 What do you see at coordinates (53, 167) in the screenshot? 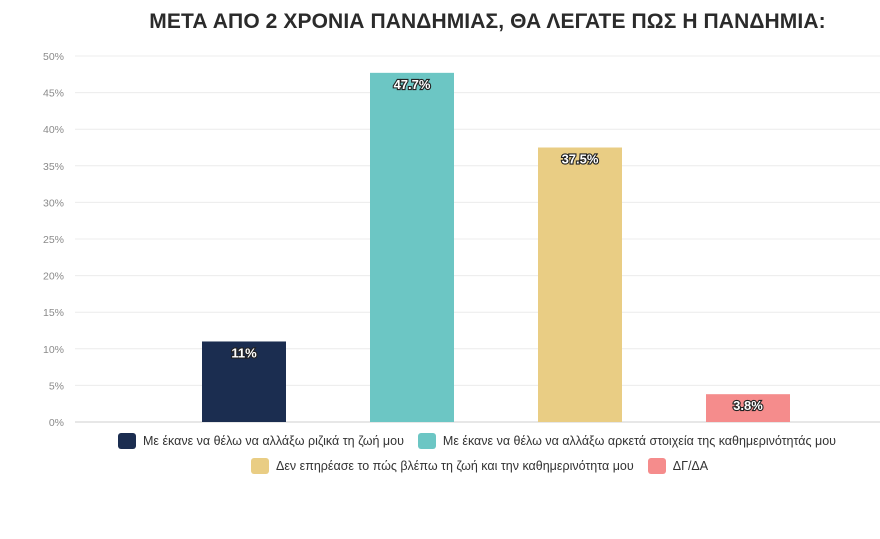
I see `y-tick-label: 35%` at bounding box center [53, 167].